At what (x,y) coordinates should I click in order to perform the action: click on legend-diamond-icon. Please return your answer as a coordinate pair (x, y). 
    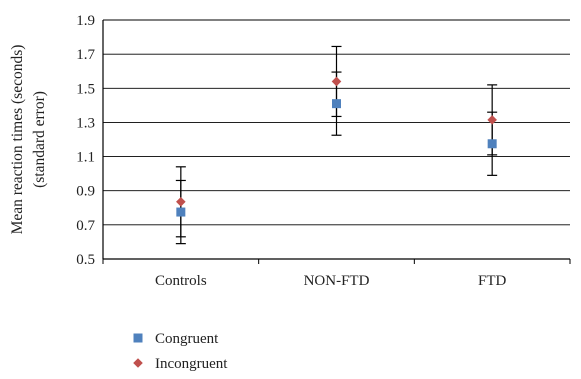
    Looking at the image, I should click on (138, 363).